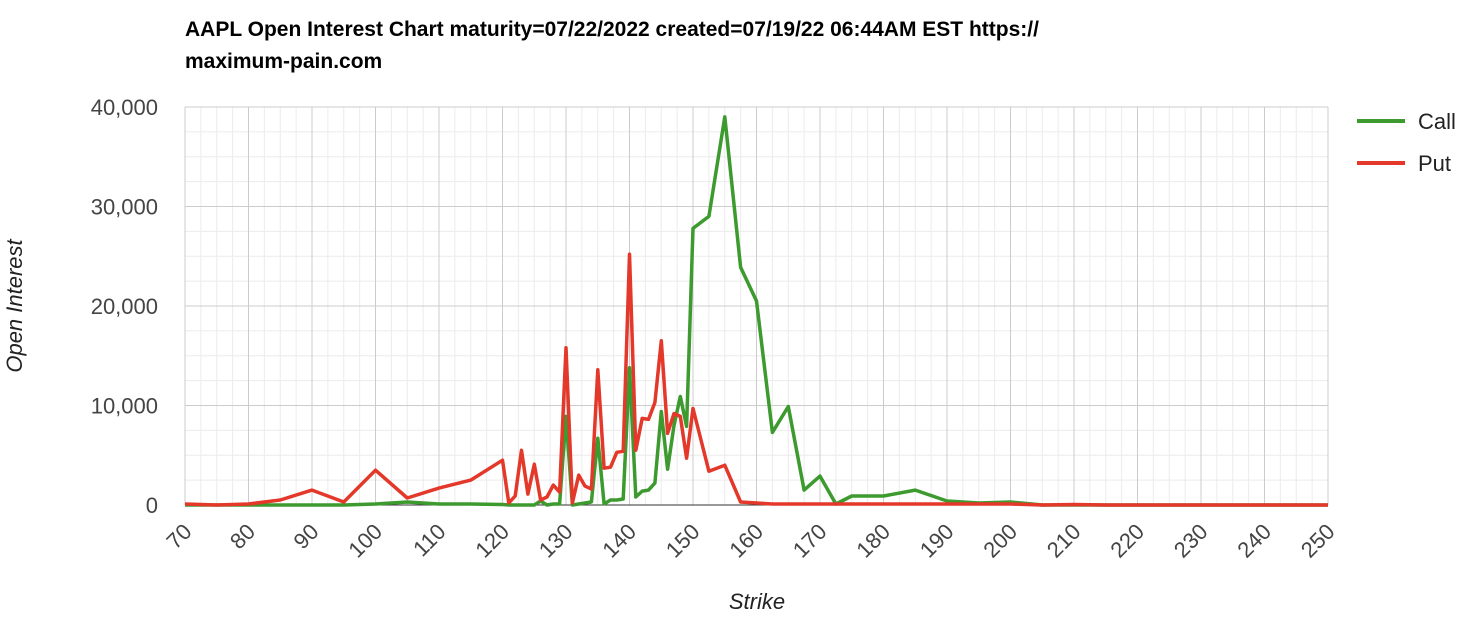  Describe the element at coordinates (873, 541) in the screenshot. I see `x-tick-label: 180` at that location.